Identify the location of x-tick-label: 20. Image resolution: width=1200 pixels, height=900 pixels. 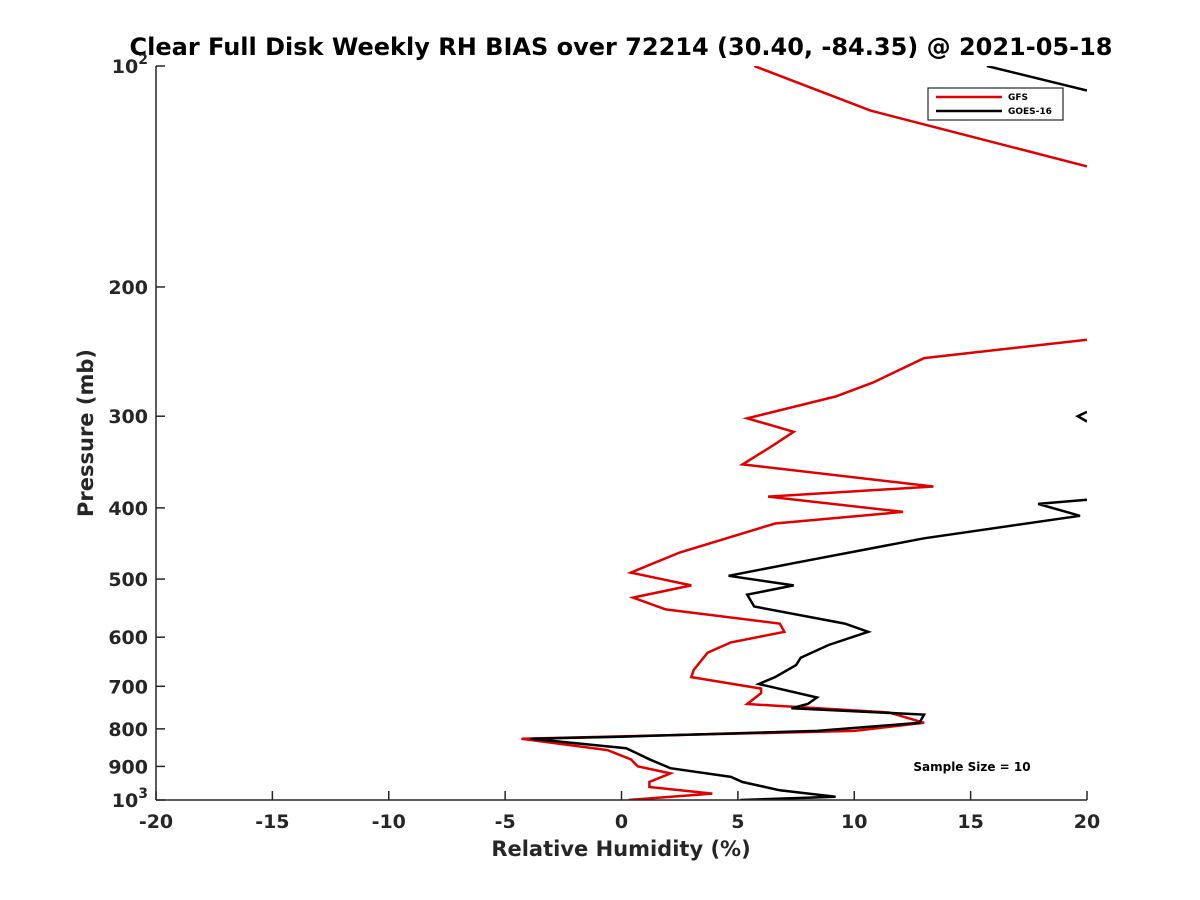
(1087, 822).